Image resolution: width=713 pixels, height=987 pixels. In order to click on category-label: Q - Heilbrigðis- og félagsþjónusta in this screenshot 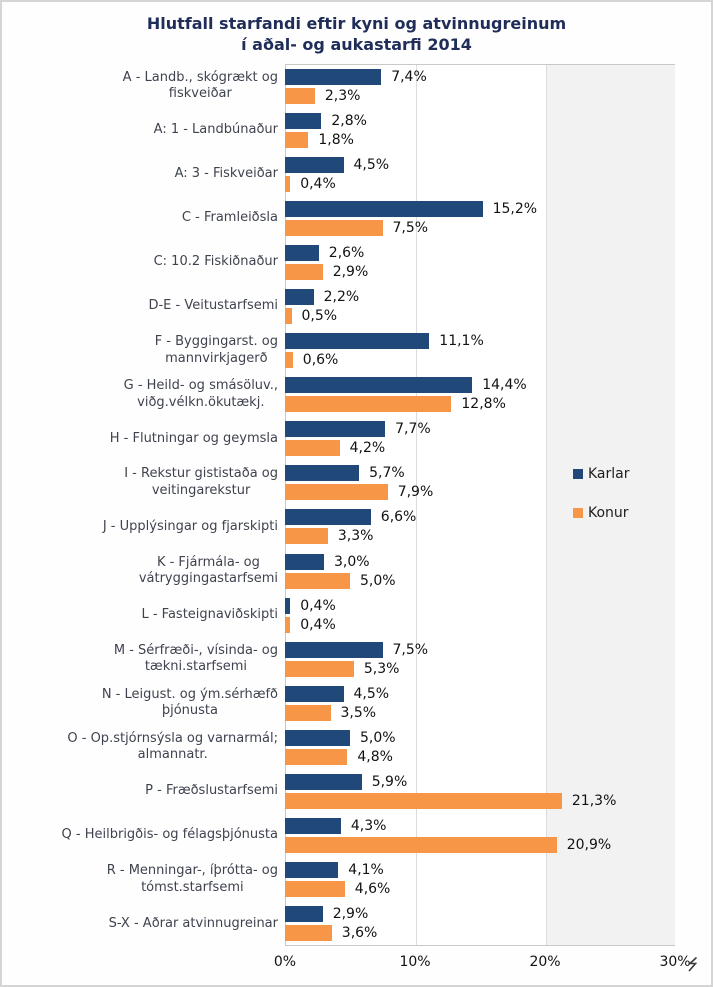, I will do `click(143, 835)`.